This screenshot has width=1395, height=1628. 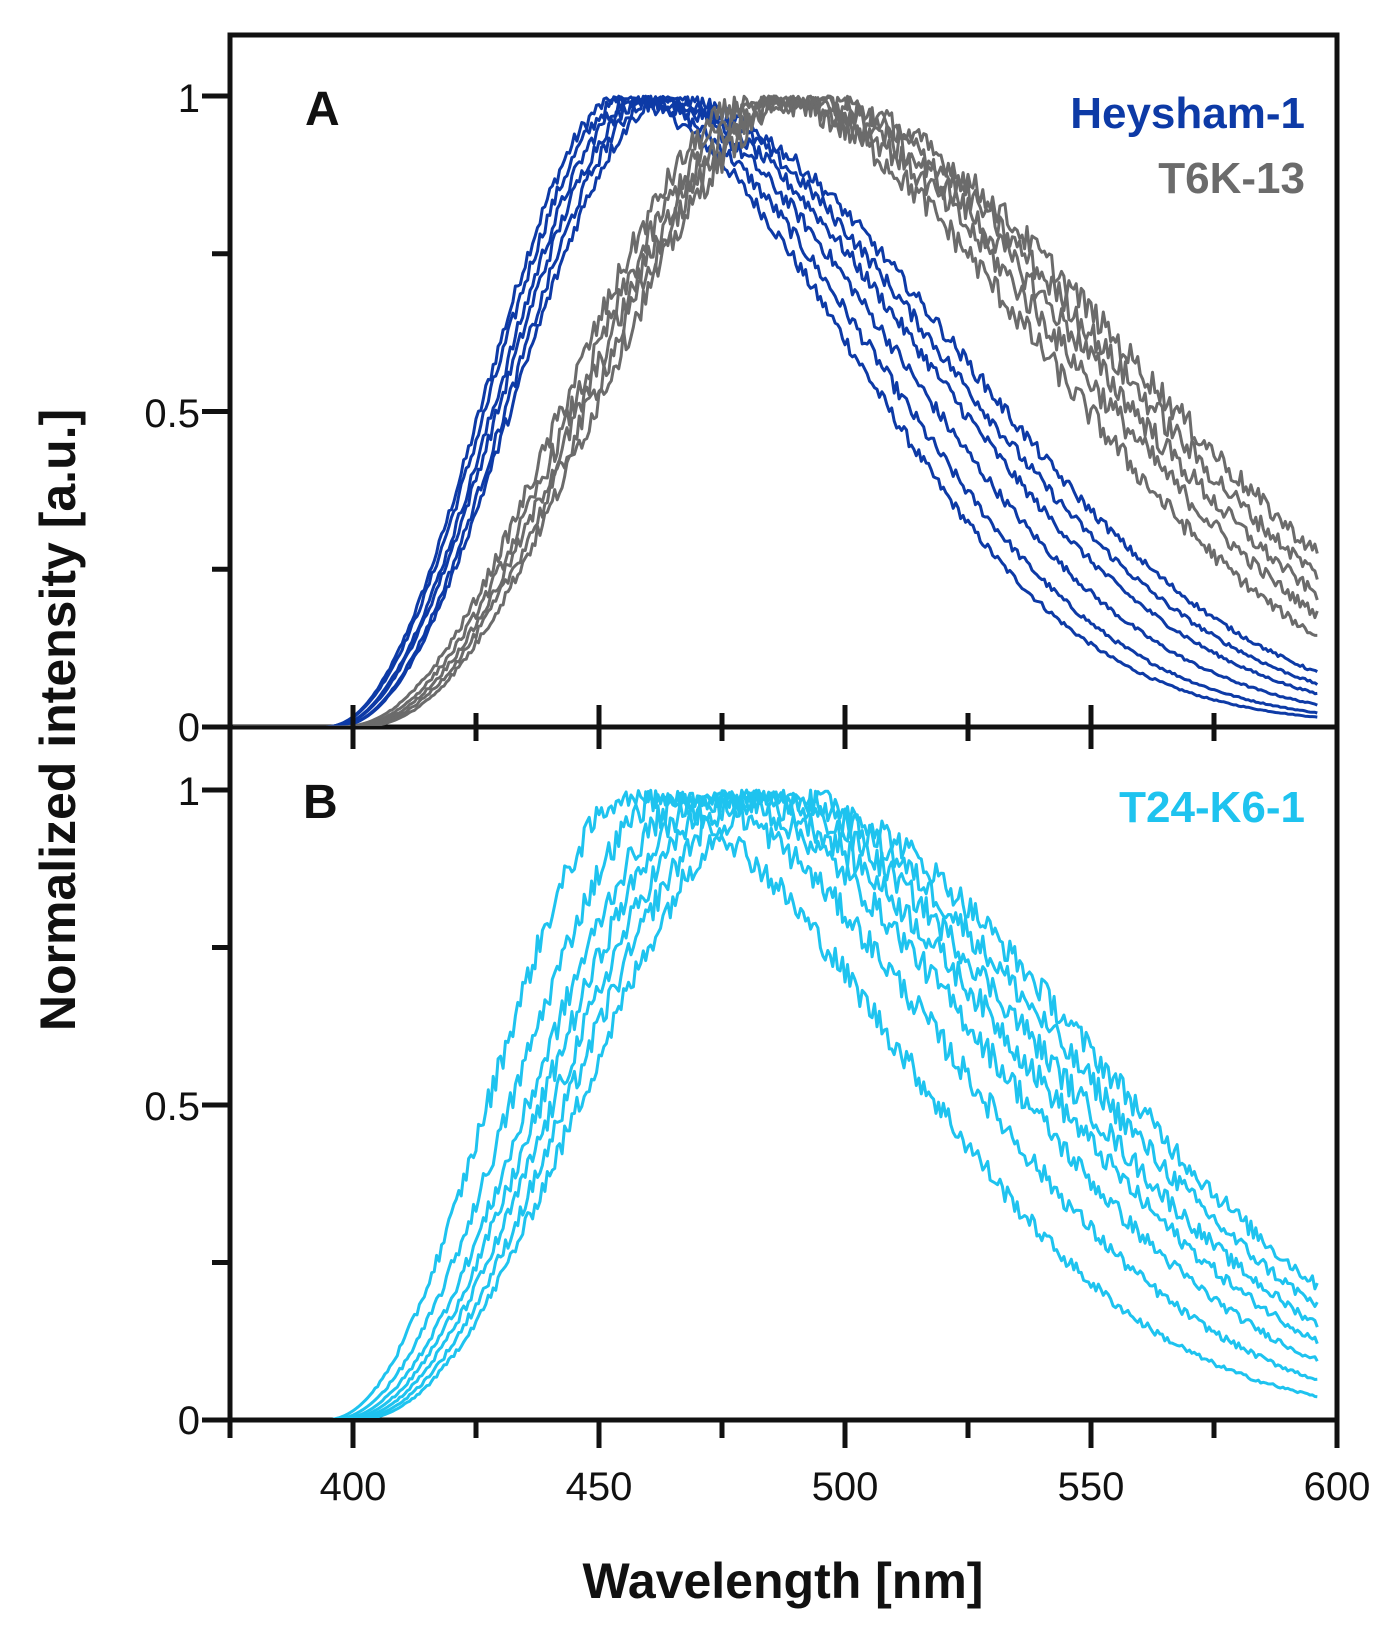 What do you see at coordinates (353, 1487) in the screenshot?
I see `x-tick-label-400: 400` at bounding box center [353, 1487].